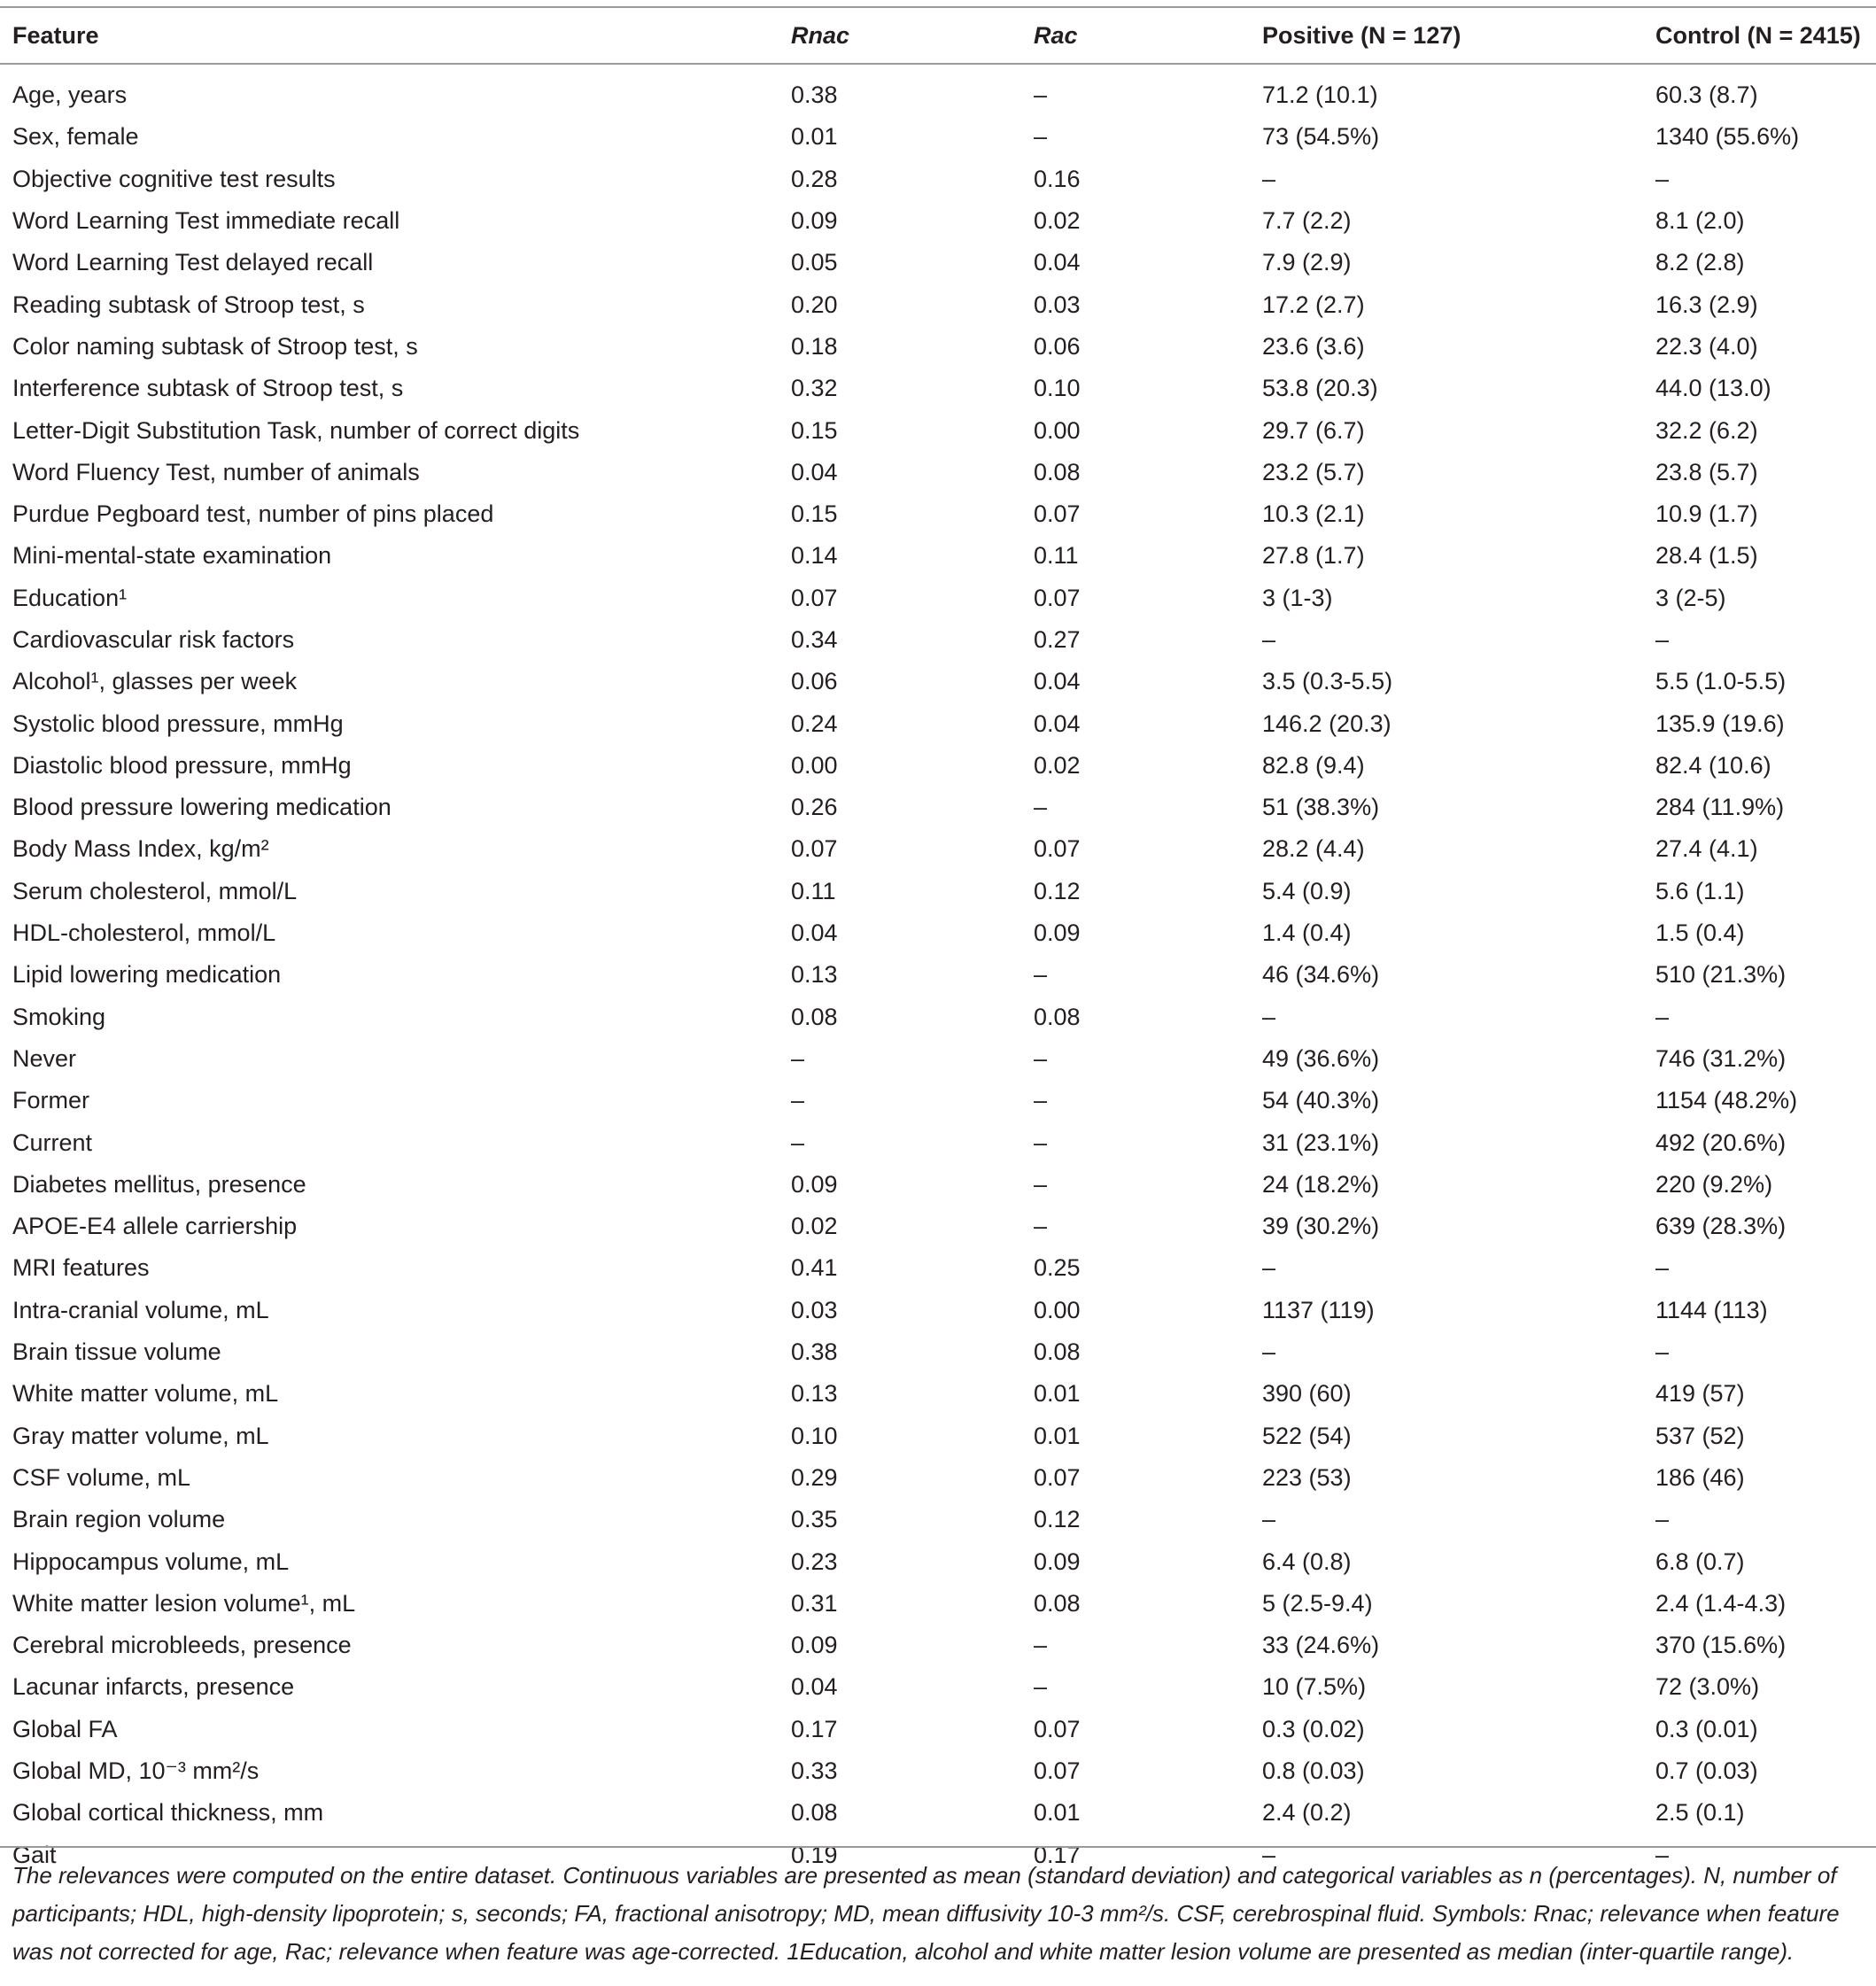  I want to click on table-cell: 284 (11.9%), so click(1720, 808).